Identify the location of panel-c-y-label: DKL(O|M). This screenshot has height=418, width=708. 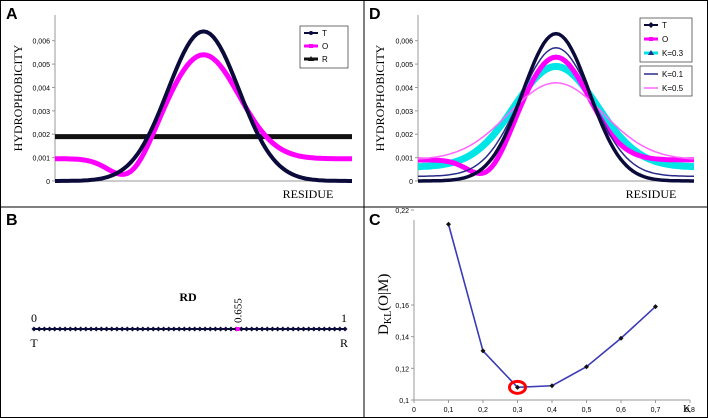
(385, 304).